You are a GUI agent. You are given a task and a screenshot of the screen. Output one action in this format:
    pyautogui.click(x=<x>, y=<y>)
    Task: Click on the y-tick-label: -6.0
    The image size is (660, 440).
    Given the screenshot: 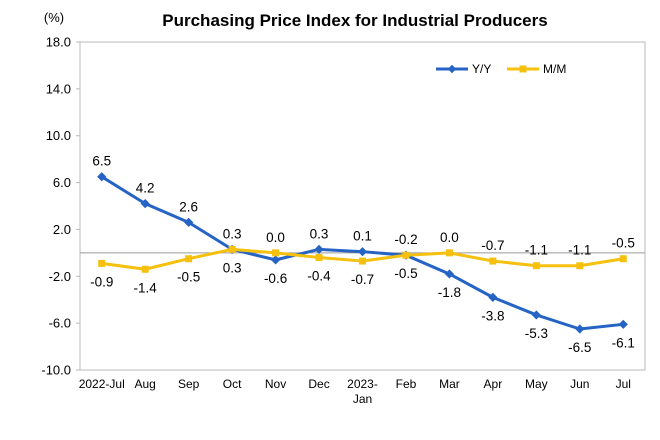 What is the action you would take?
    pyautogui.click(x=60, y=323)
    